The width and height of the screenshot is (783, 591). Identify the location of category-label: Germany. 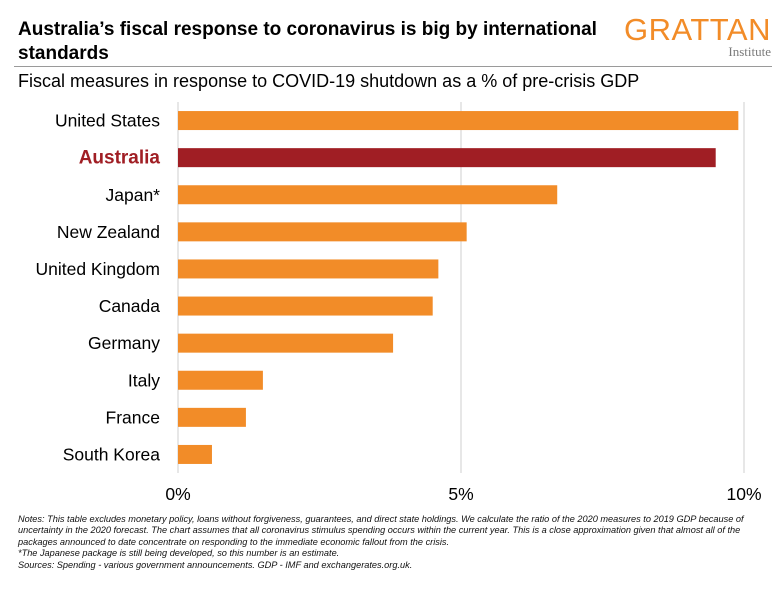
(124, 343).